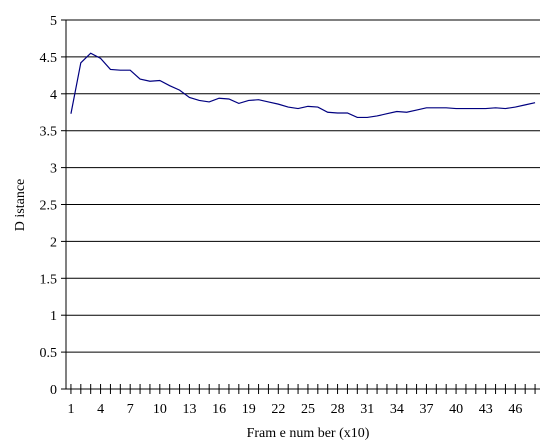 The image size is (542, 441). Describe the element at coordinates (70, 409) in the screenshot. I see `x-tick-label: 1` at that location.